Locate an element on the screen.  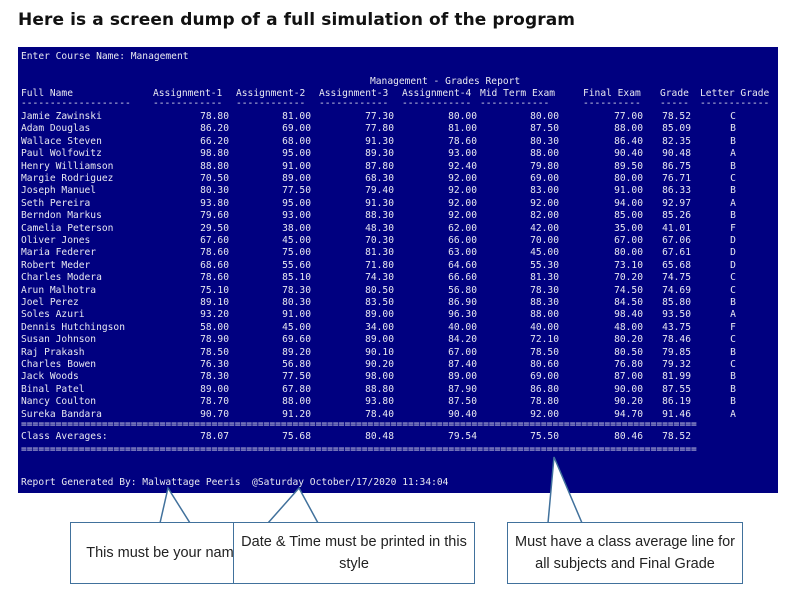
average-value: 79.54 is located at coordinates (462, 436).